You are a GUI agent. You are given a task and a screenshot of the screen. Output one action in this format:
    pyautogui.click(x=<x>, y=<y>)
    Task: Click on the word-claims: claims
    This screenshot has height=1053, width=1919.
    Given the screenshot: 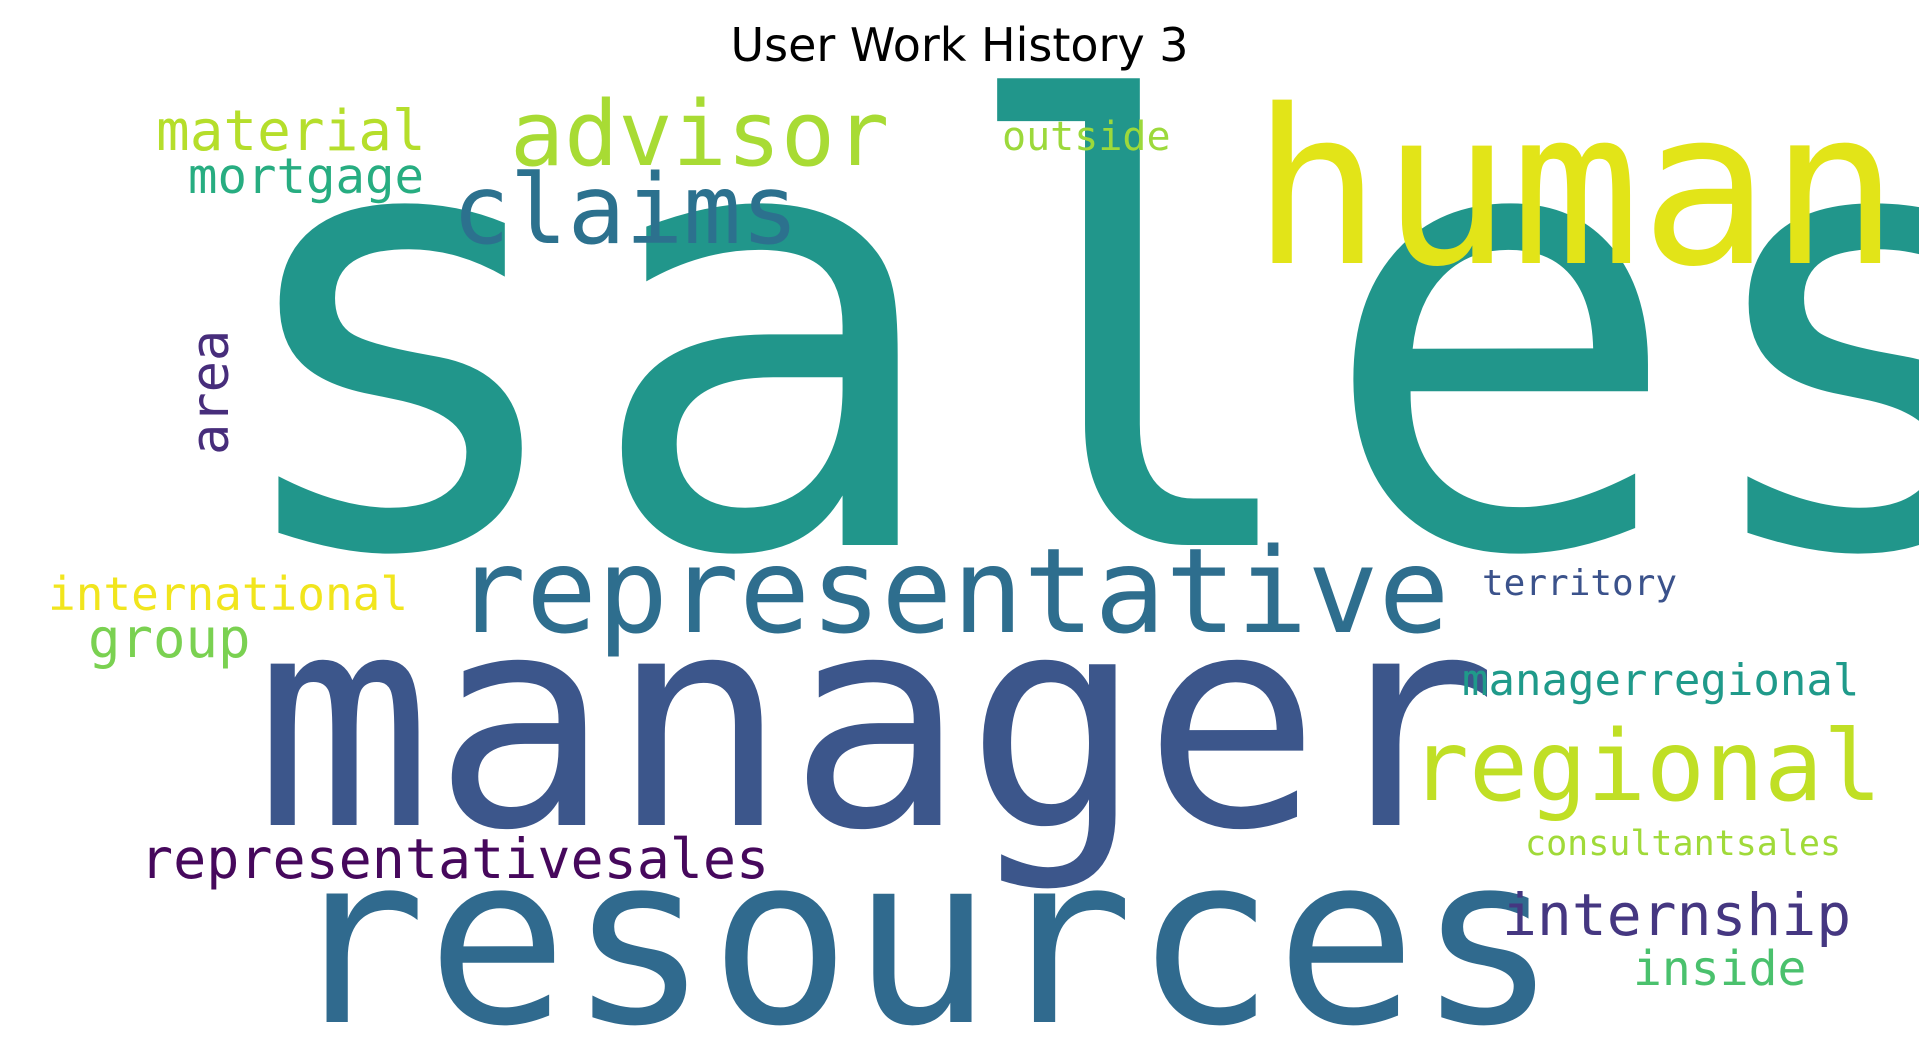 What is the action you would take?
    pyautogui.click(x=625, y=210)
    